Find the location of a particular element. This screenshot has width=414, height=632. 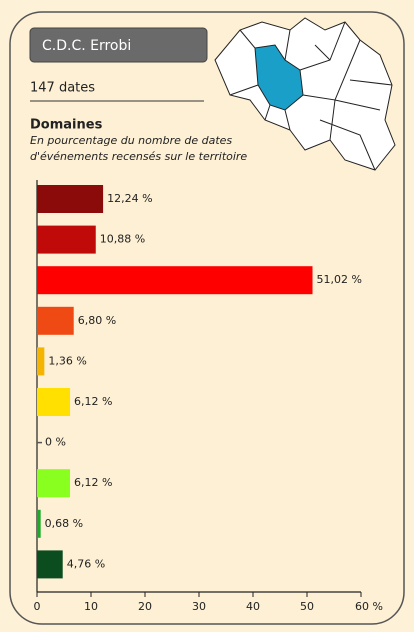

value-label: 6,80 % is located at coordinates (97, 320).